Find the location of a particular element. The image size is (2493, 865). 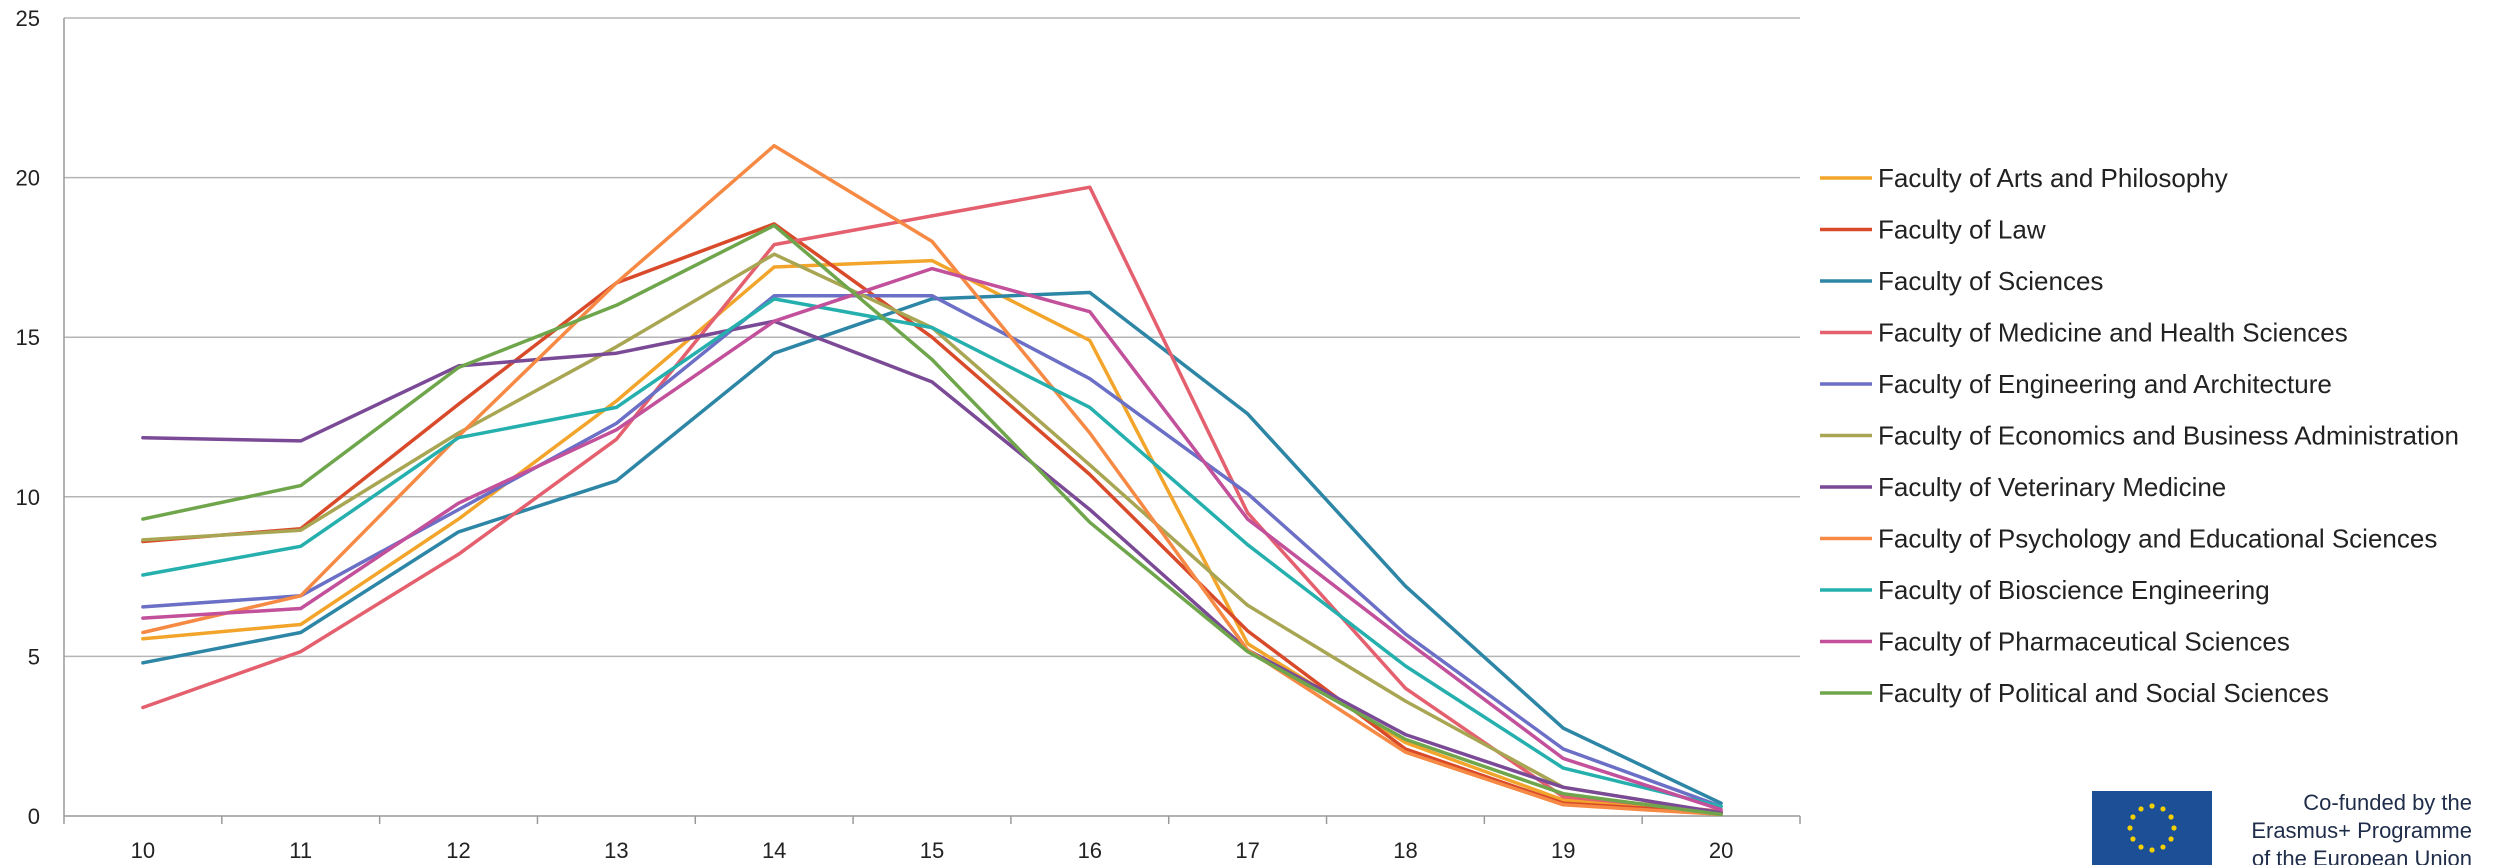

x-tick-label: 18 is located at coordinates (1405, 850).